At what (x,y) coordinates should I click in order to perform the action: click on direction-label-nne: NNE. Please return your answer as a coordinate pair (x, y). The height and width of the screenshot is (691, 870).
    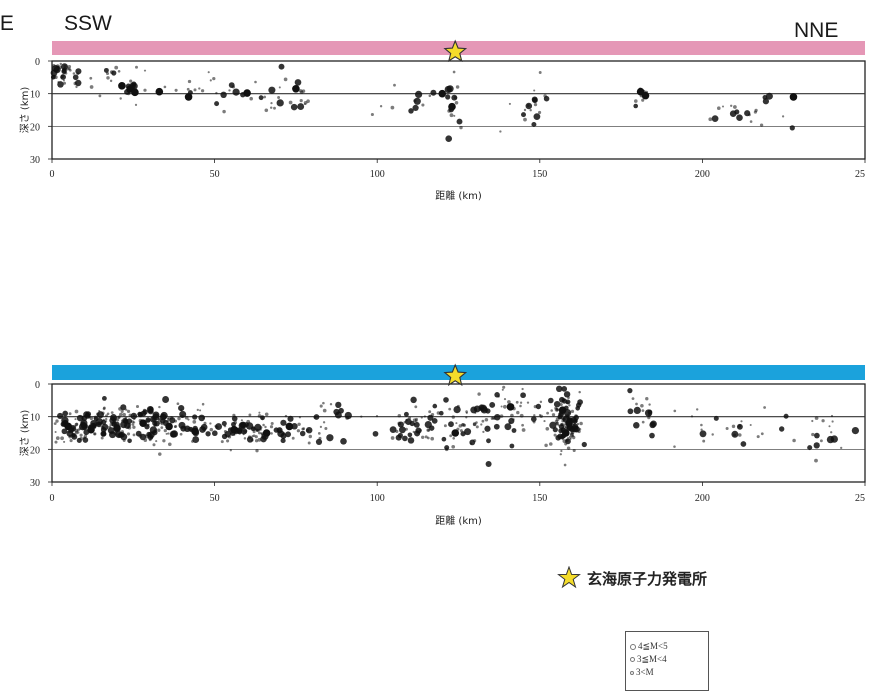
    Looking at the image, I should click on (816, 30).